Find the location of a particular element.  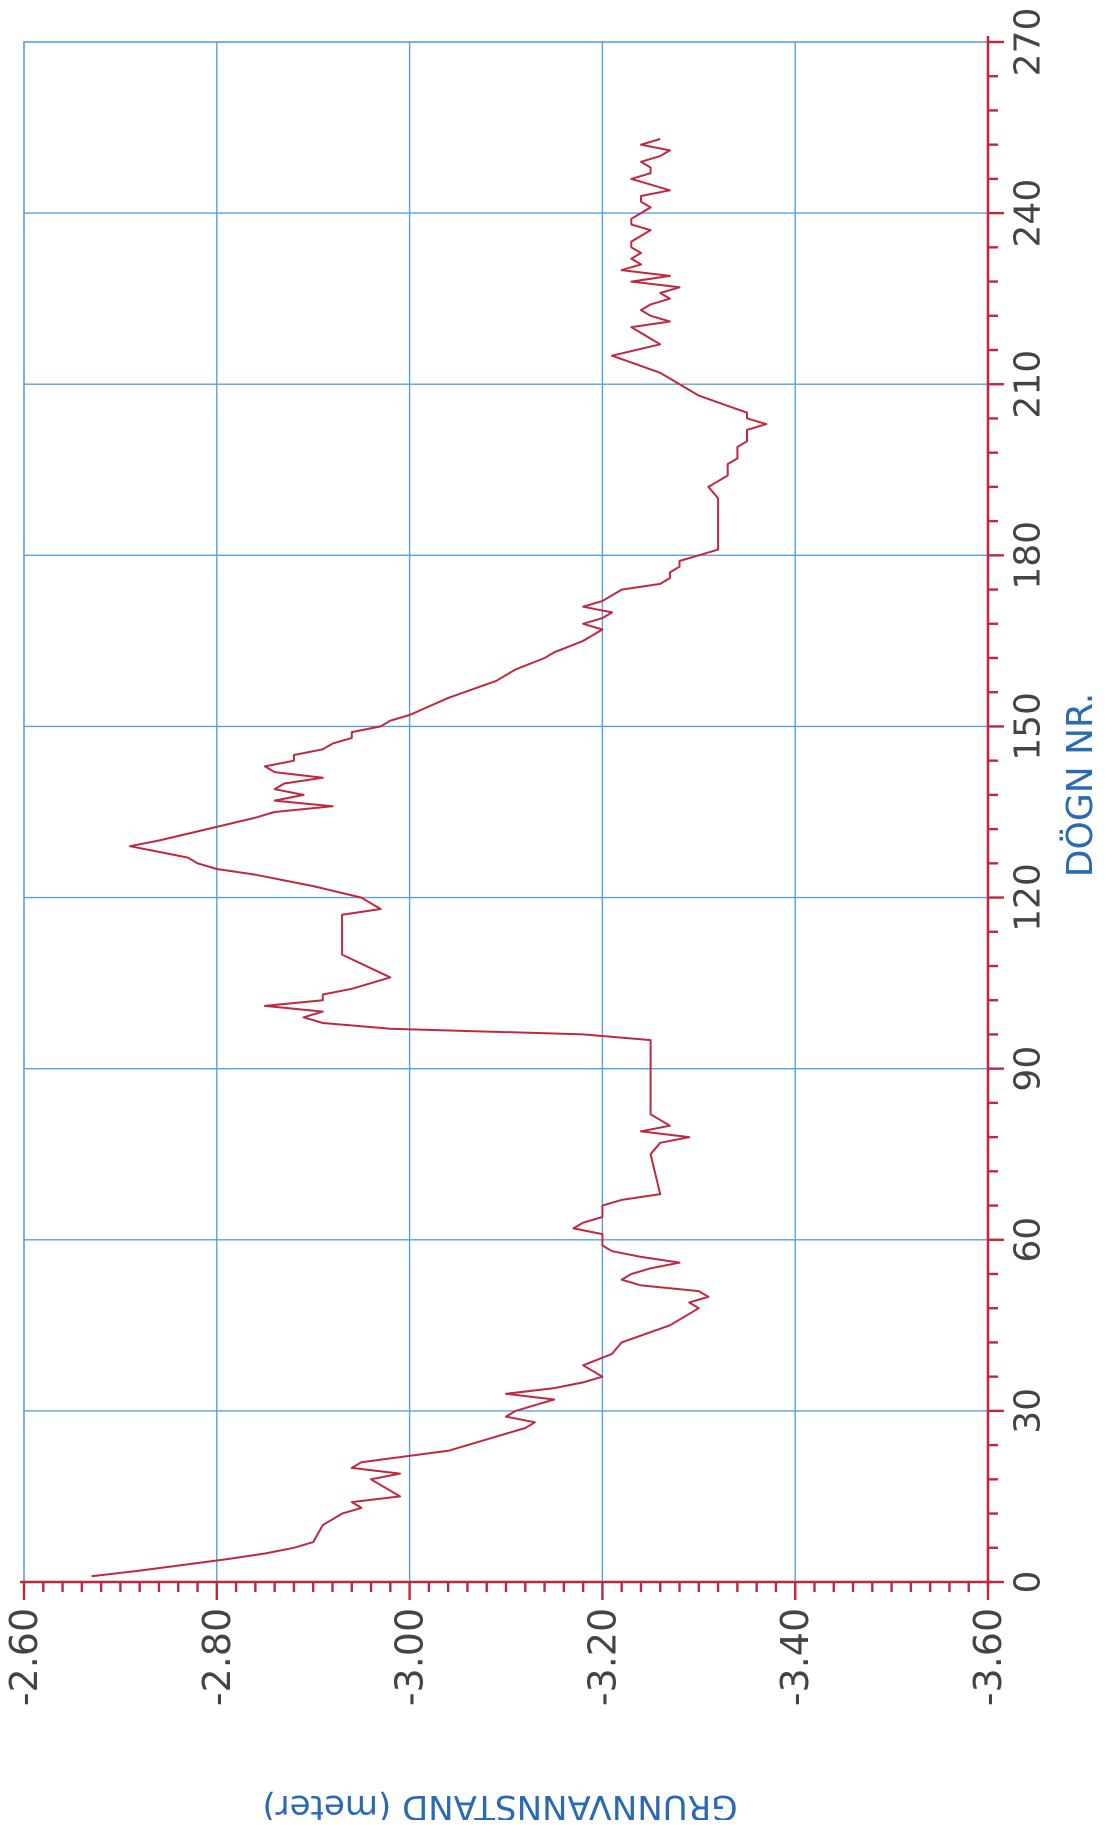

day-tick-label: 0 is located at coordinates (1028, 1582).